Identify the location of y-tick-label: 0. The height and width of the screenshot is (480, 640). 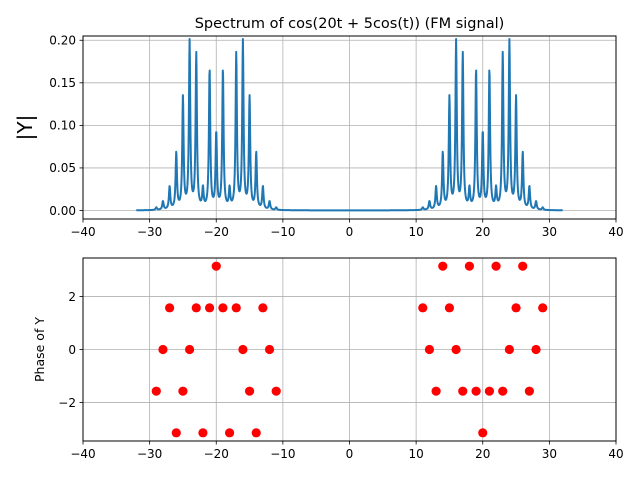
(72, 350).